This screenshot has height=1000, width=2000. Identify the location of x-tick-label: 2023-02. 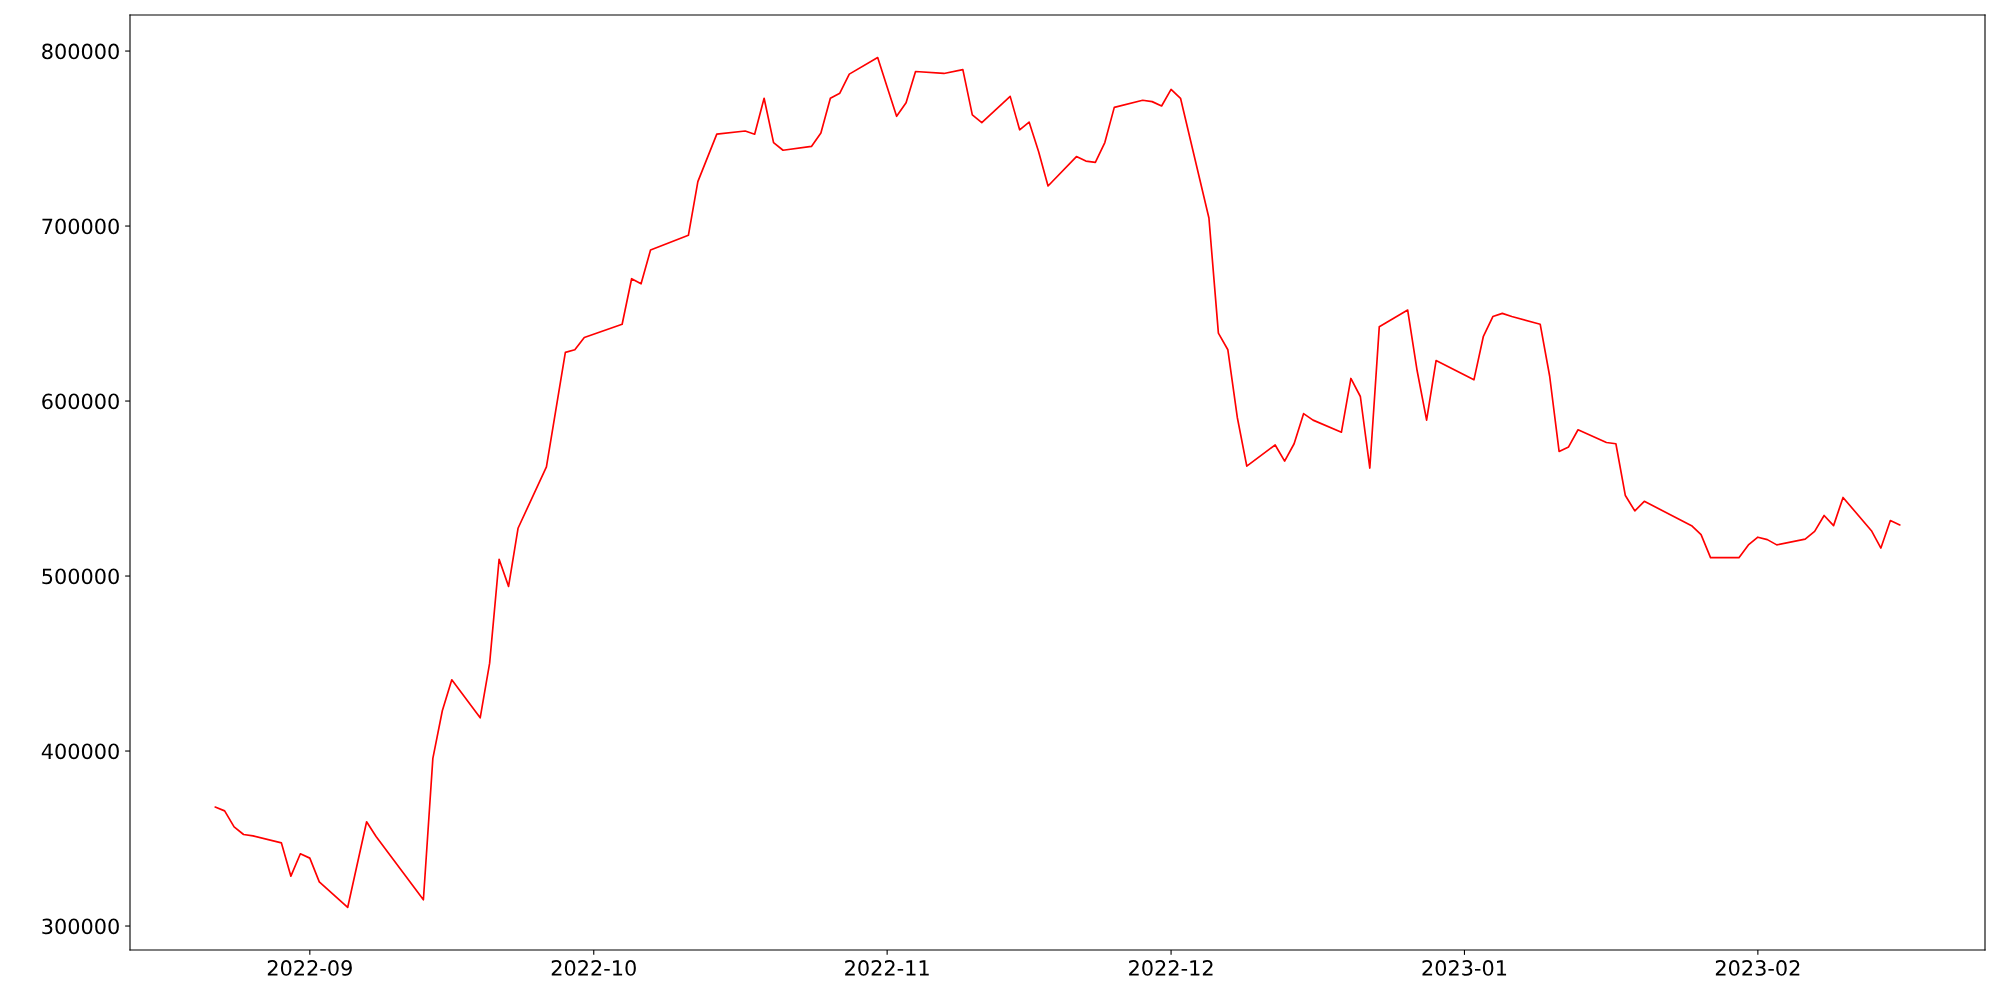
(1757, 968).